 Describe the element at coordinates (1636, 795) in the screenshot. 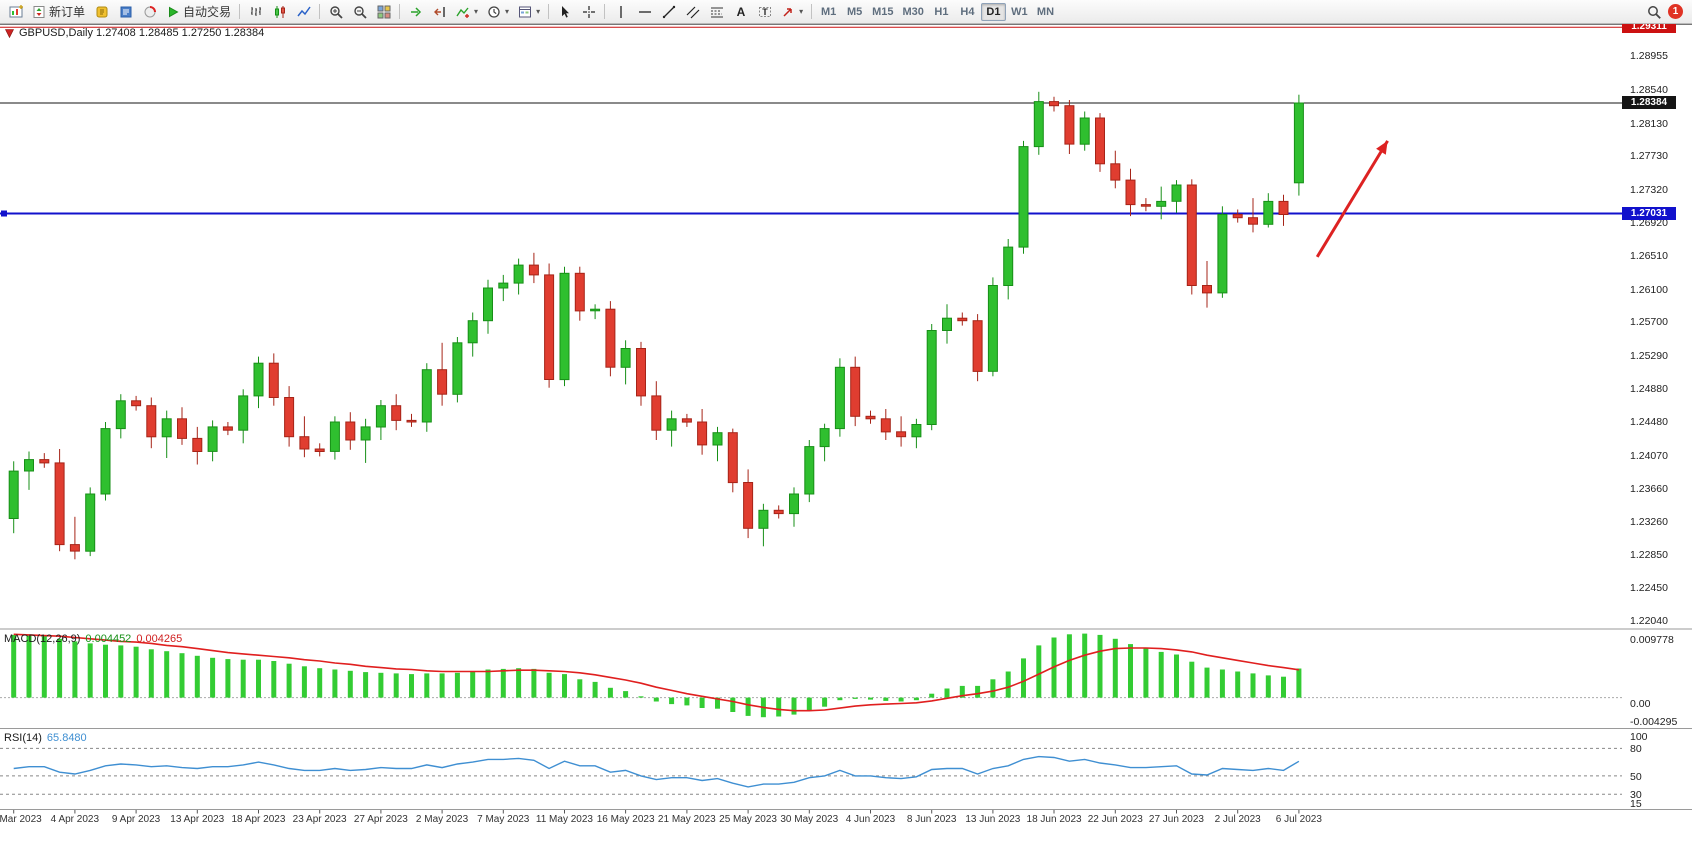

I see `rsi-axis-label: 30` at that location.